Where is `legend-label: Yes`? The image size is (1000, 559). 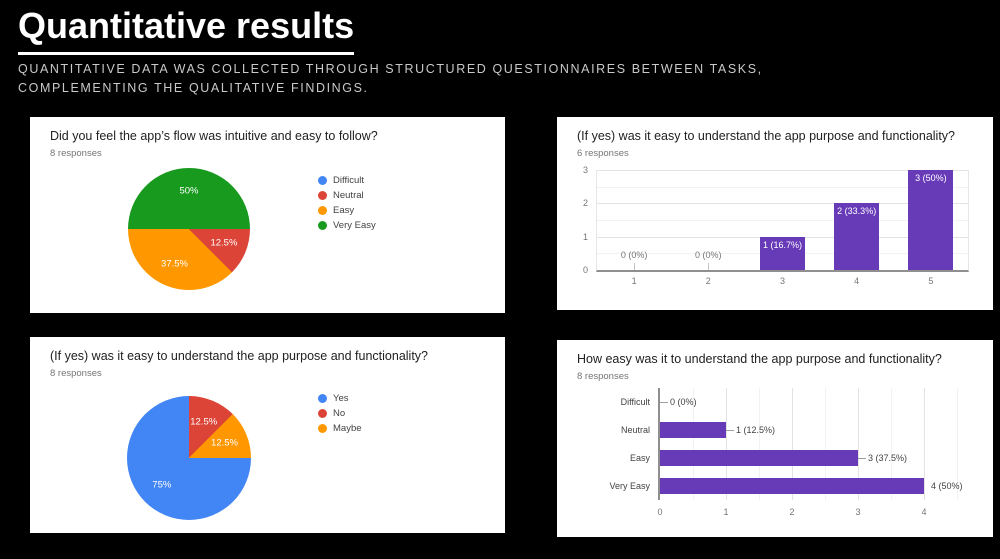 legend-label: Yes is located at coordinates (341, 398).